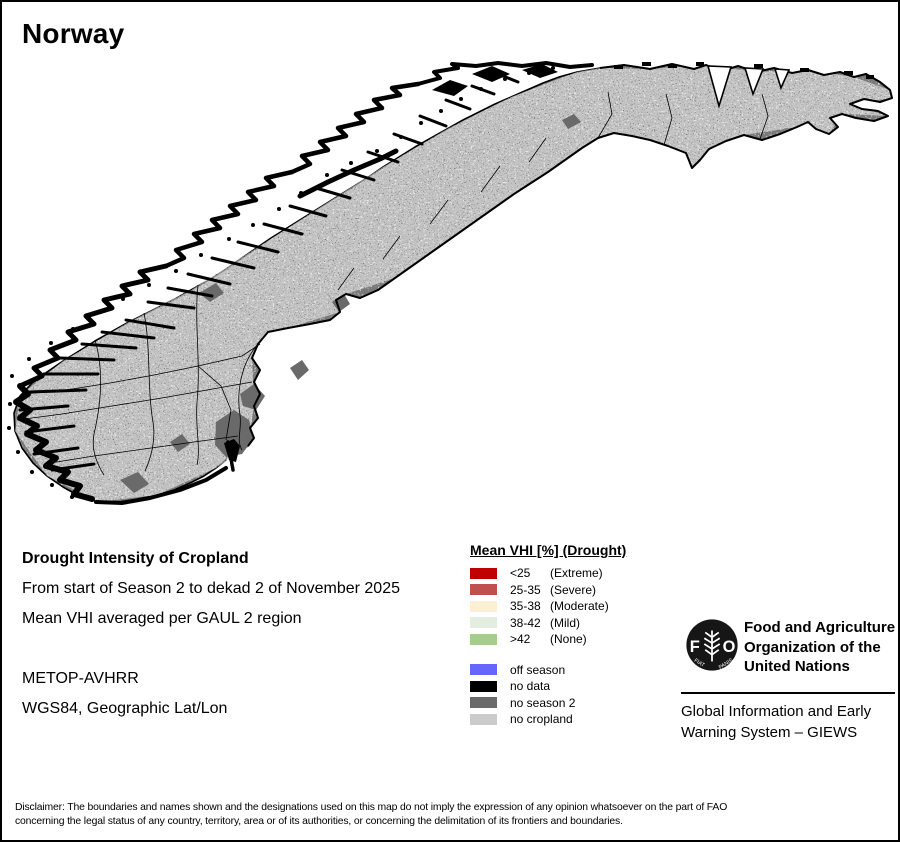 The width and height of the screenshot is (900, 842). I want to click on legend-label: (Extreme), so click(576, 573).